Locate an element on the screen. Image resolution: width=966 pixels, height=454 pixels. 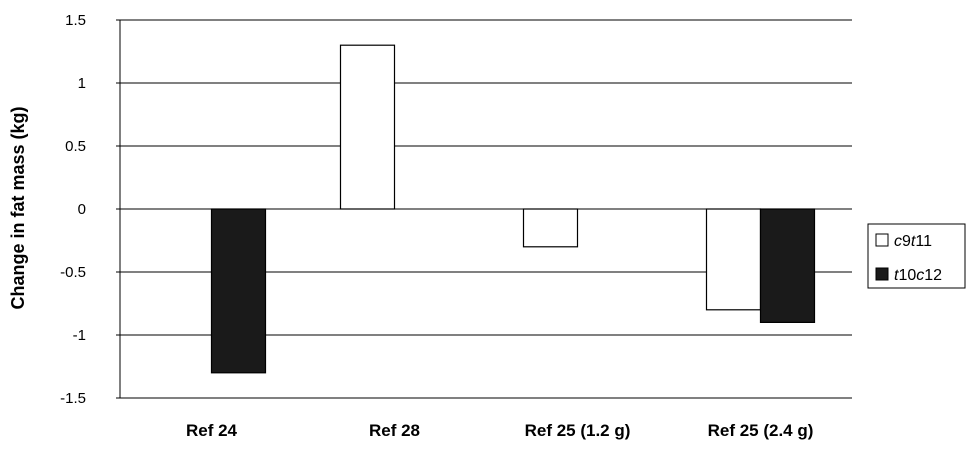
x-category-label: Ref 25 (2.4 g) is located at coordinates (761, 430).